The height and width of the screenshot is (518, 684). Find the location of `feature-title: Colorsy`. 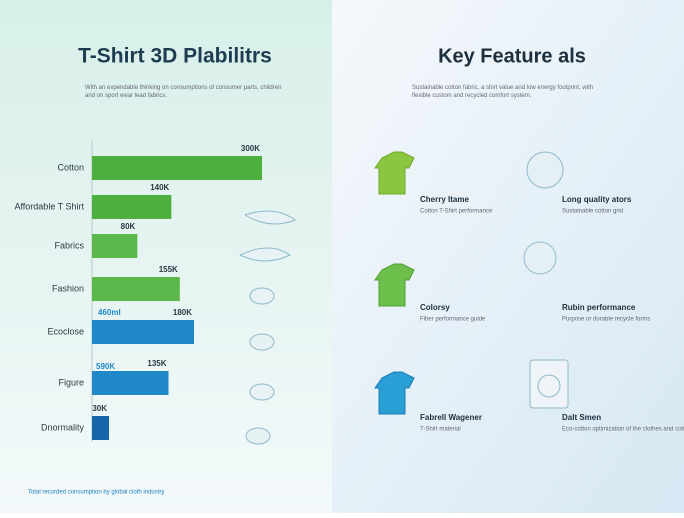

feature-title: Colorsy is located at coordinates (435, 307).